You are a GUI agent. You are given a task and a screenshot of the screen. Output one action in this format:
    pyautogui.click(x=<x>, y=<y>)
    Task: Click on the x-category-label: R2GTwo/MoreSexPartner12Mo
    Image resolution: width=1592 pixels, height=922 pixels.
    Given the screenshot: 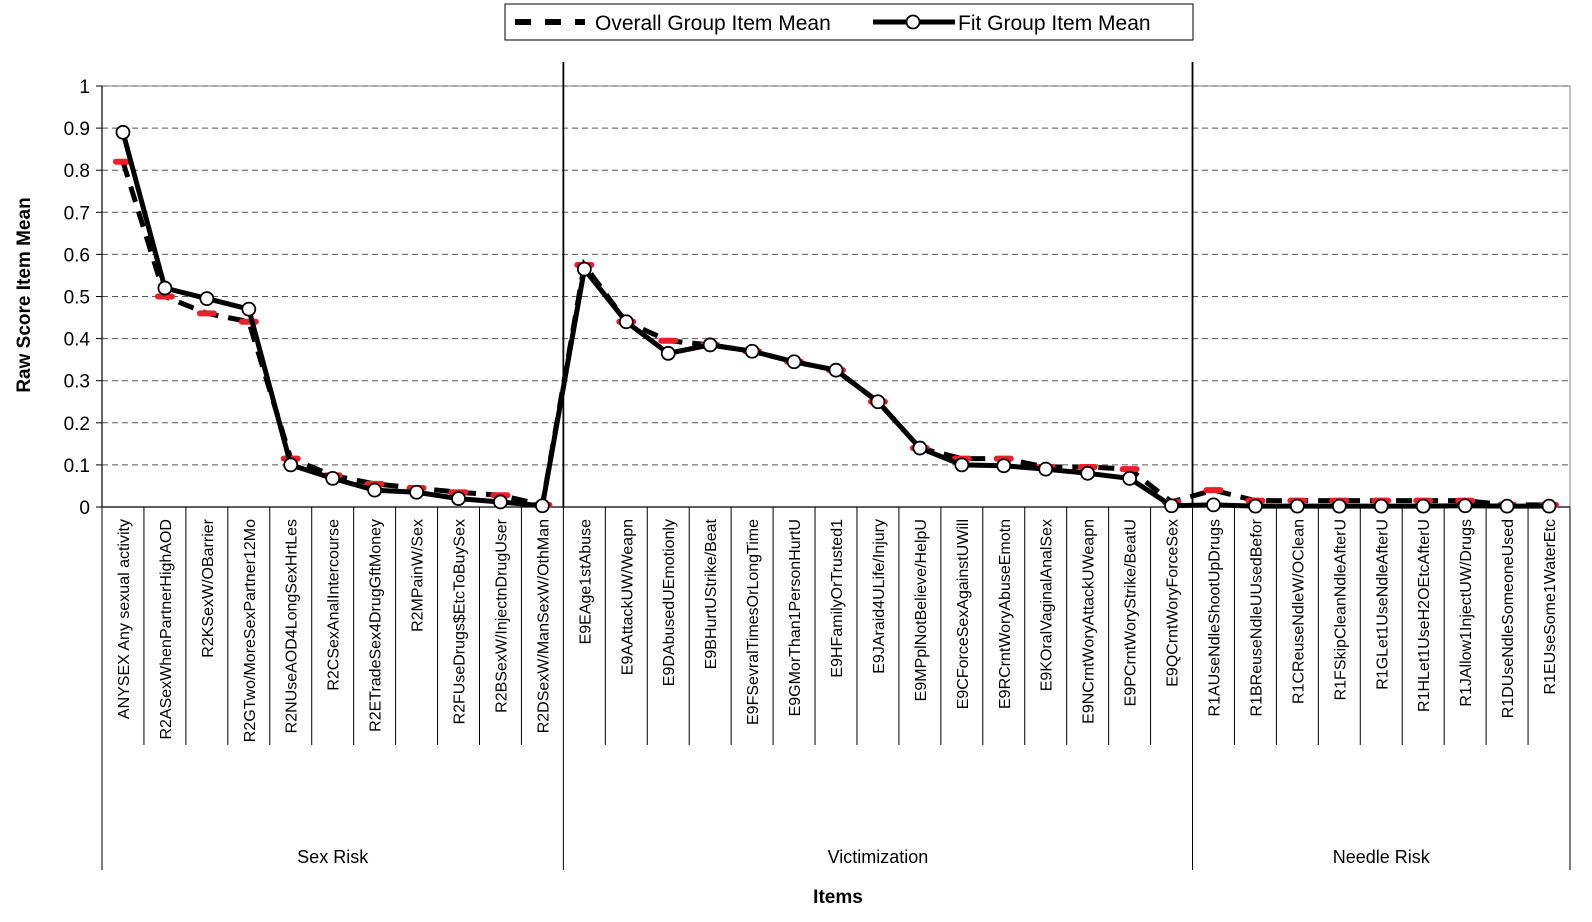 What is the action you would take?
    pyautogui.click(x=250, y=630)
    